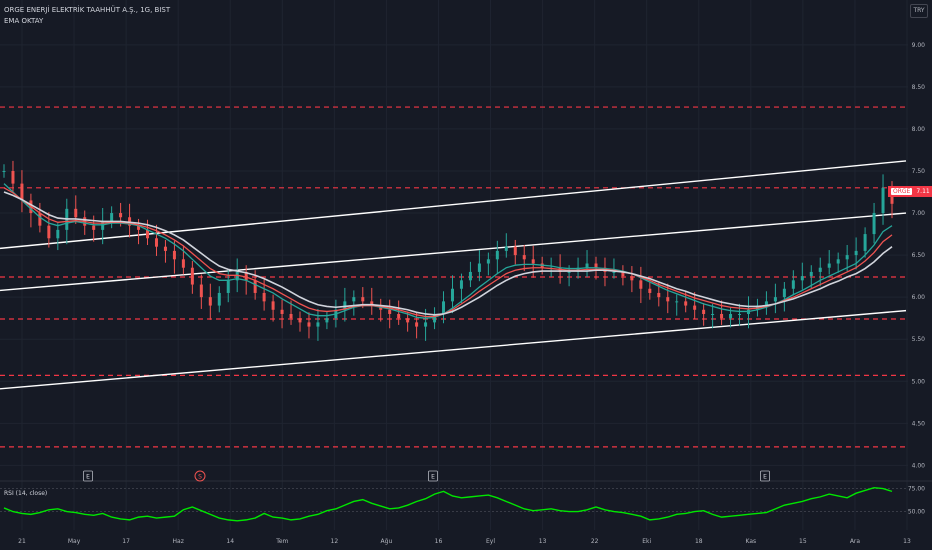 This screenshot has width=932, height=550. I want to click on rsi-label: RSI (14, close), so click(26, 493).